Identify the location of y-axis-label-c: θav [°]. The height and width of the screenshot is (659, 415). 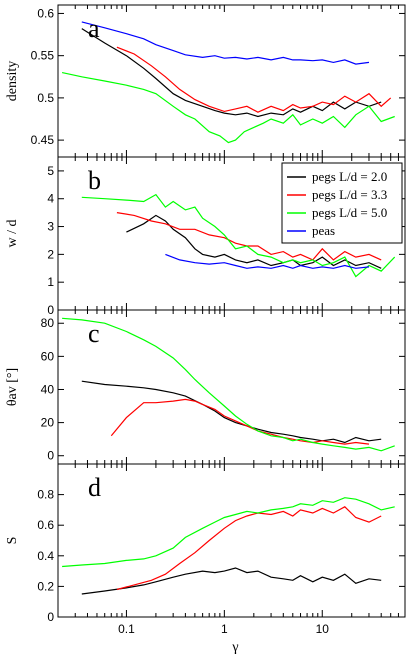
(12, 387).